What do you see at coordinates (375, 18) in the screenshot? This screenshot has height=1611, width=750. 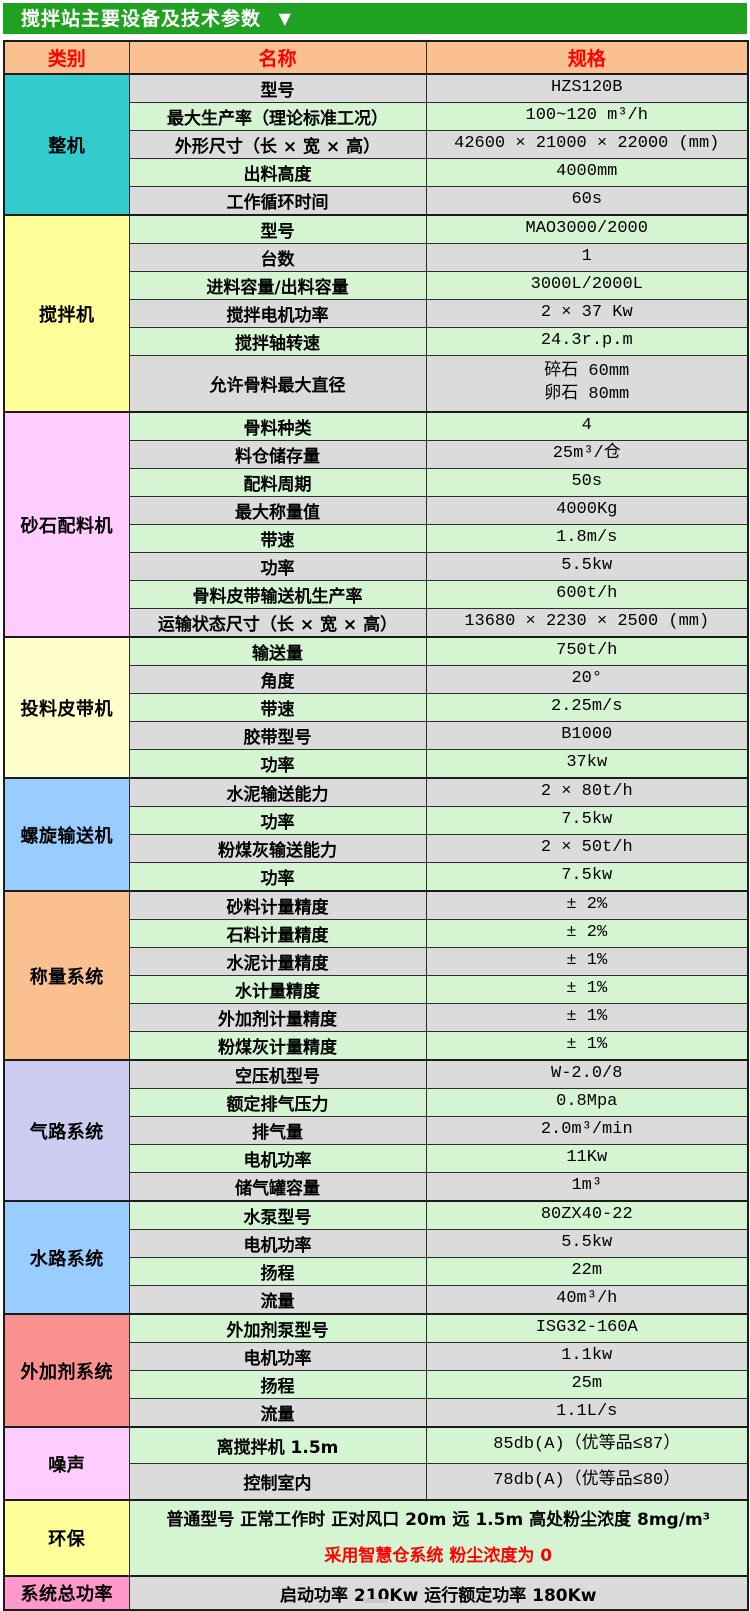 I see `table-title-bar: 搅拌站主要设备及技术参数 ▼` at bounding box center [375, 18].